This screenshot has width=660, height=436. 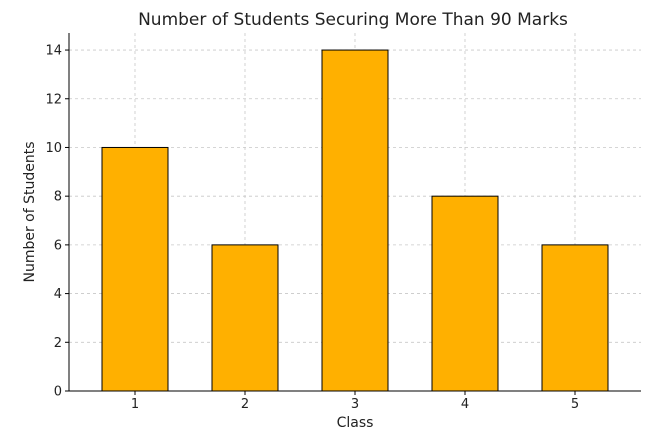 I want to click on x-tick-label: 4, so click(x=465, y=404).